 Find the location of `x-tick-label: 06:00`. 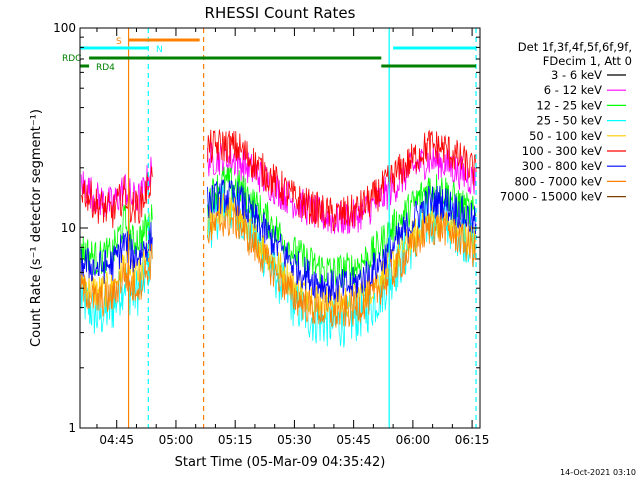

x-tick-label: 06:00 is located at coordinates (413, 440).